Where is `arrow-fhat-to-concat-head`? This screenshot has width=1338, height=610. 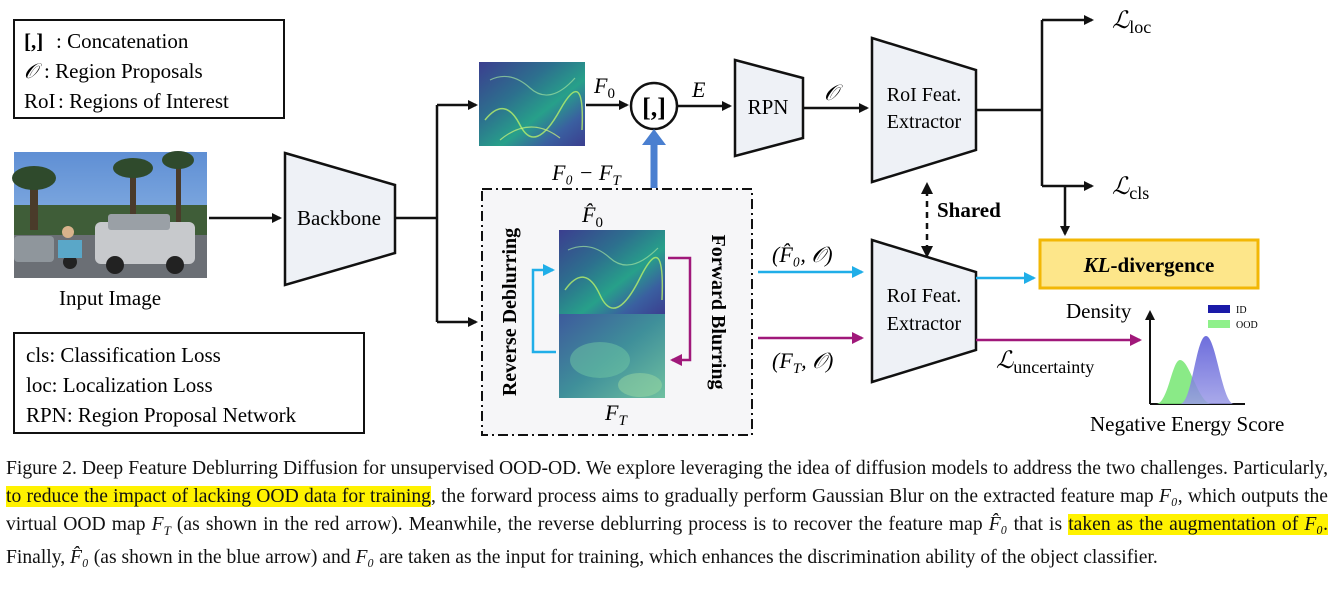 arrow-fhat-to-concat-head is located at coordinates (654, 137).